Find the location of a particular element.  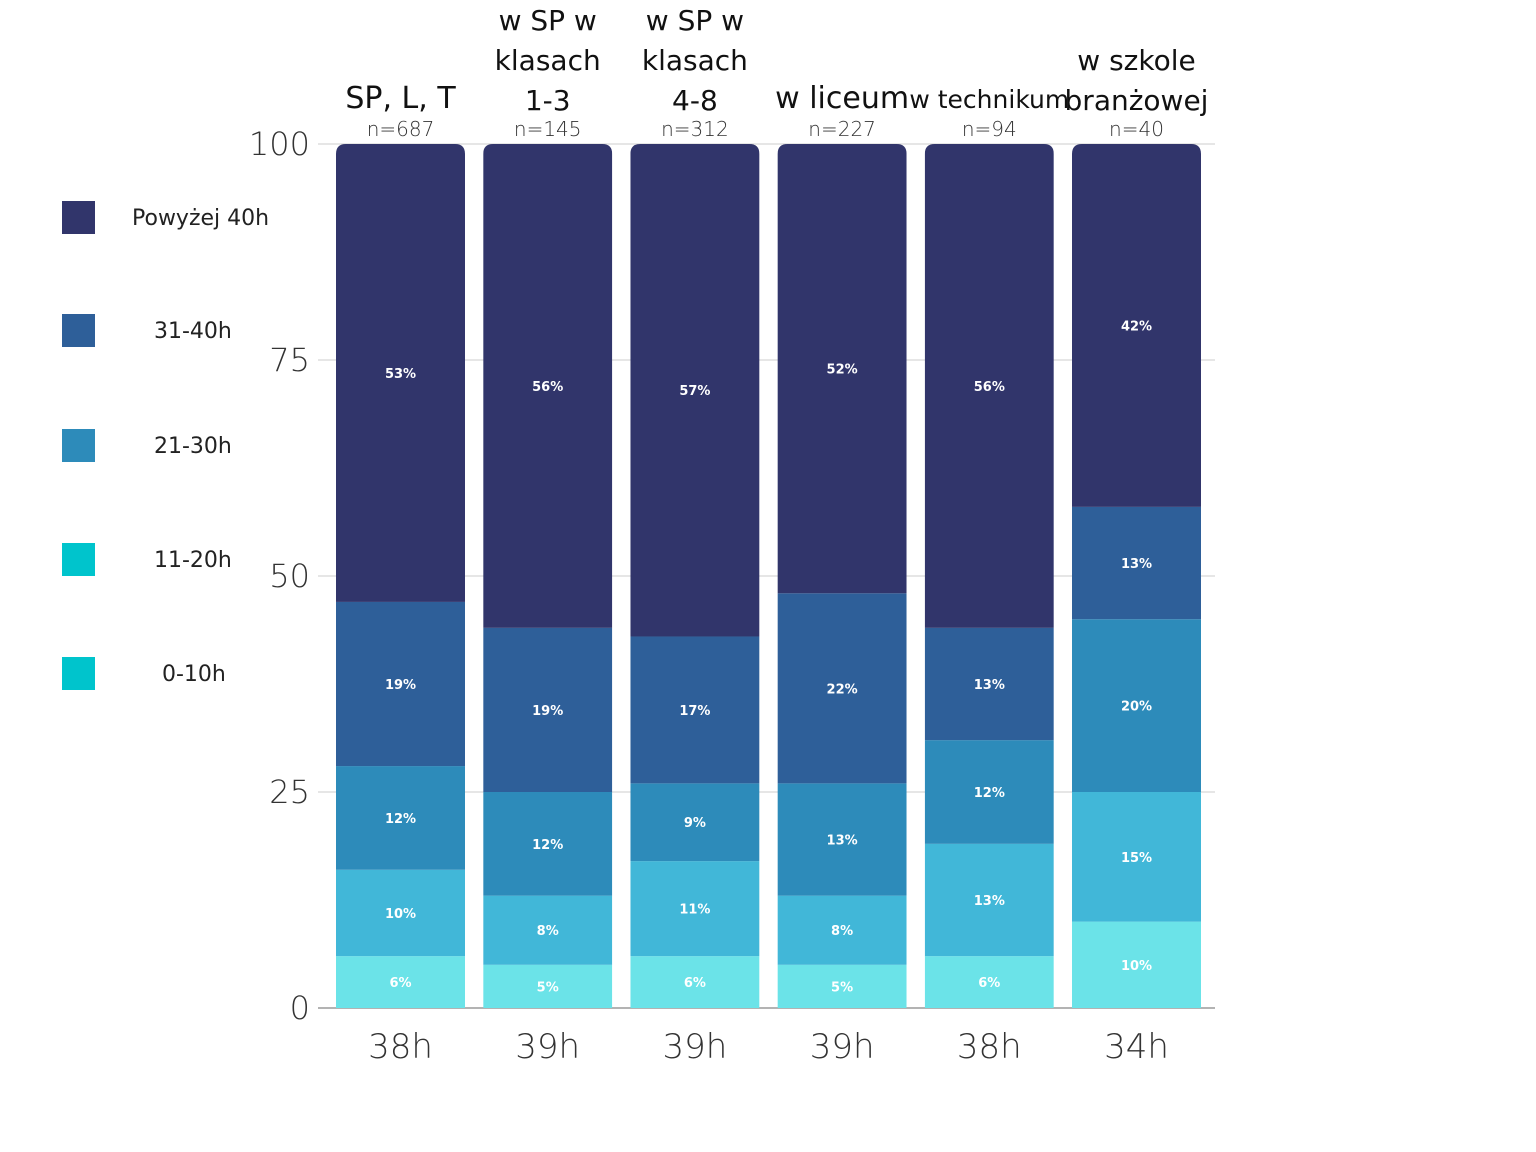

legend-label: 11-20h is located at coordinates (193, 560).